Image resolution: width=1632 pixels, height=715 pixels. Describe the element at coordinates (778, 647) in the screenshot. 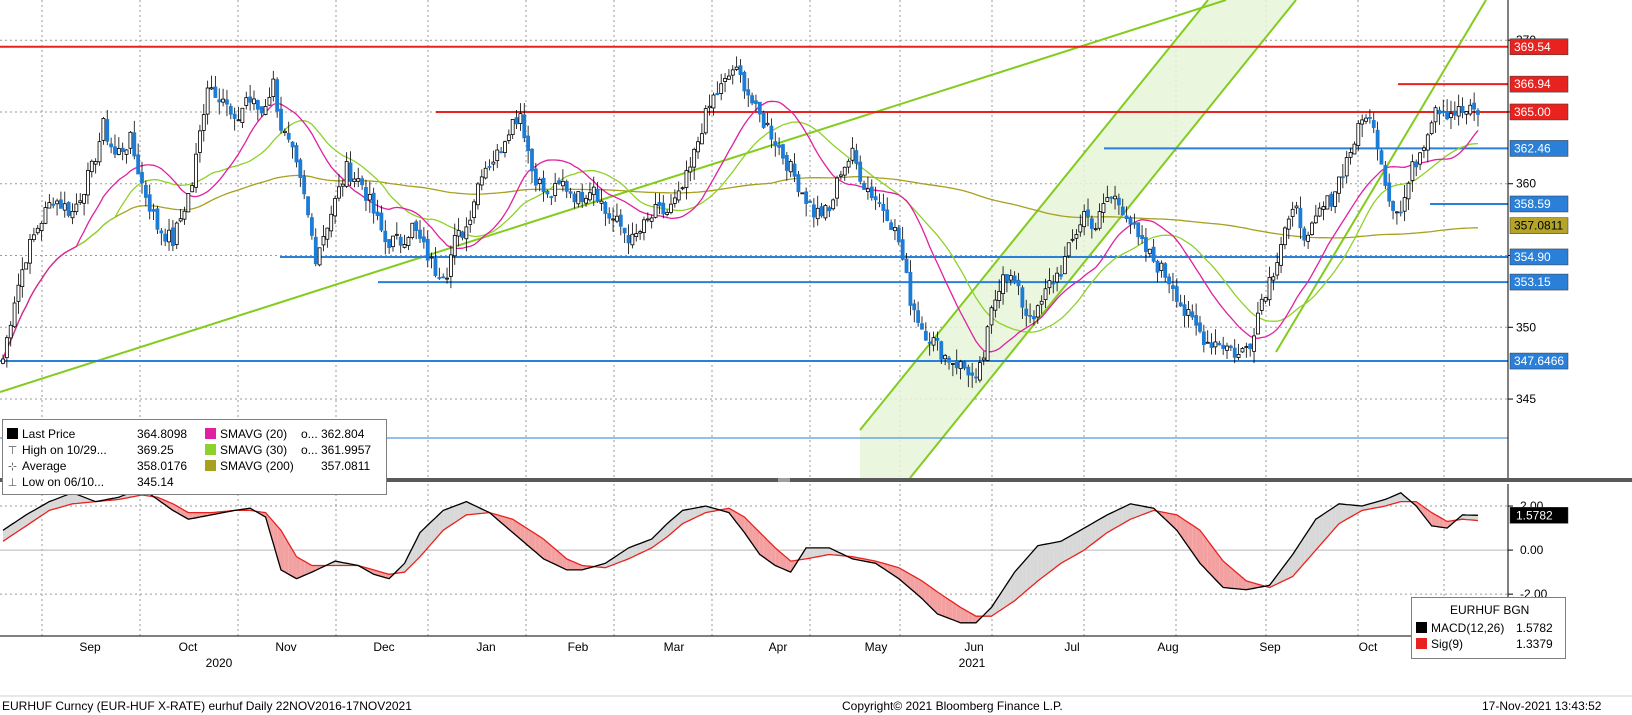

I see `month-label: Apr` at that location.